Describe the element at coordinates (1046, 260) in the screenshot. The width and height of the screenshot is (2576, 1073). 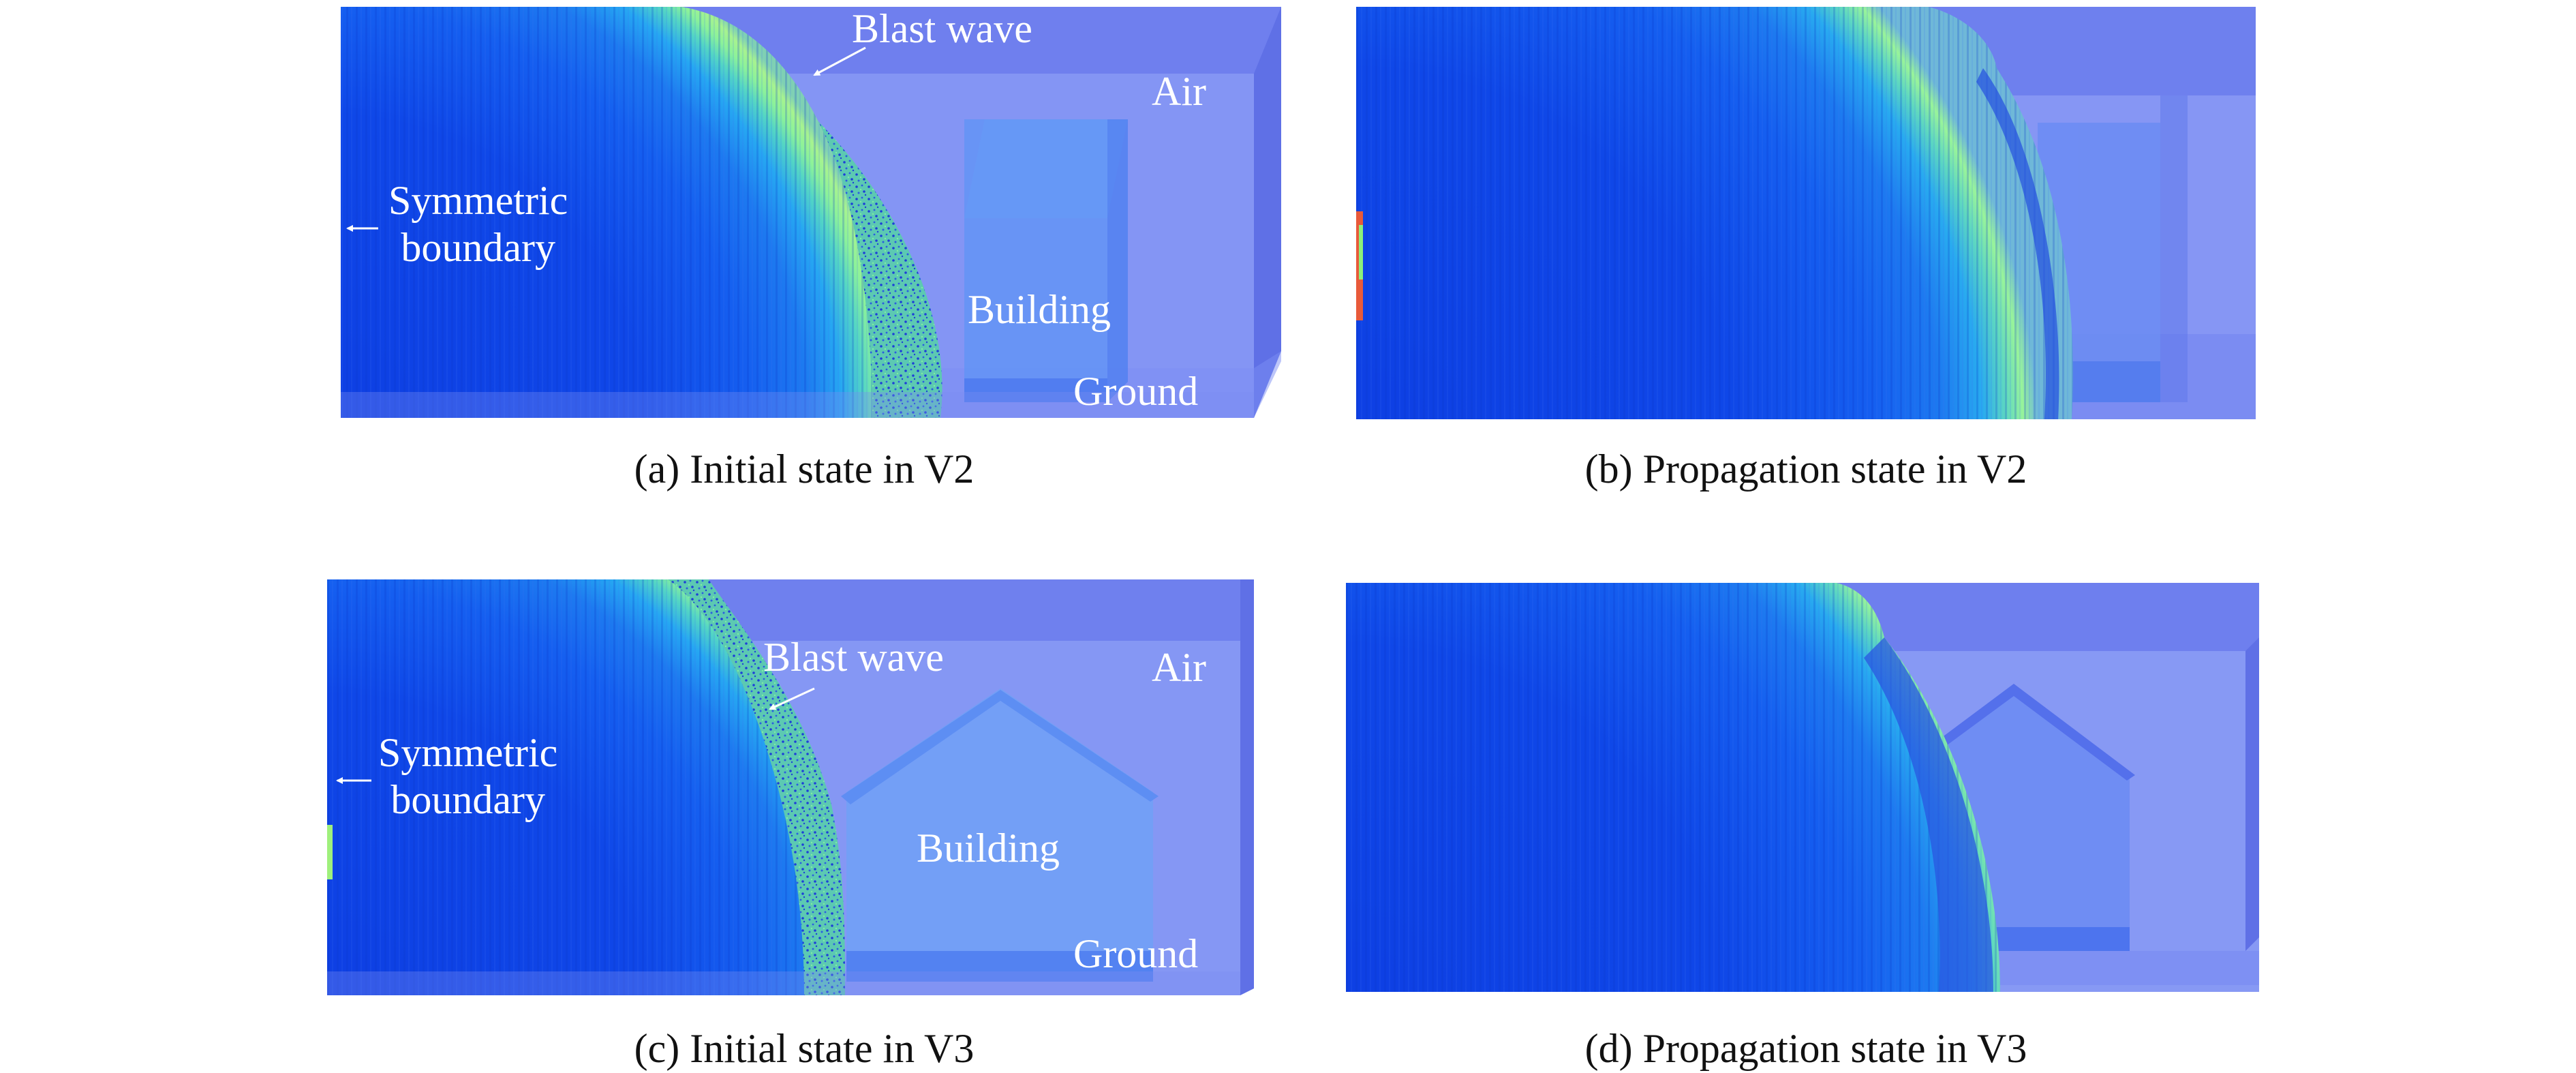
I see `building-v2` at that location.